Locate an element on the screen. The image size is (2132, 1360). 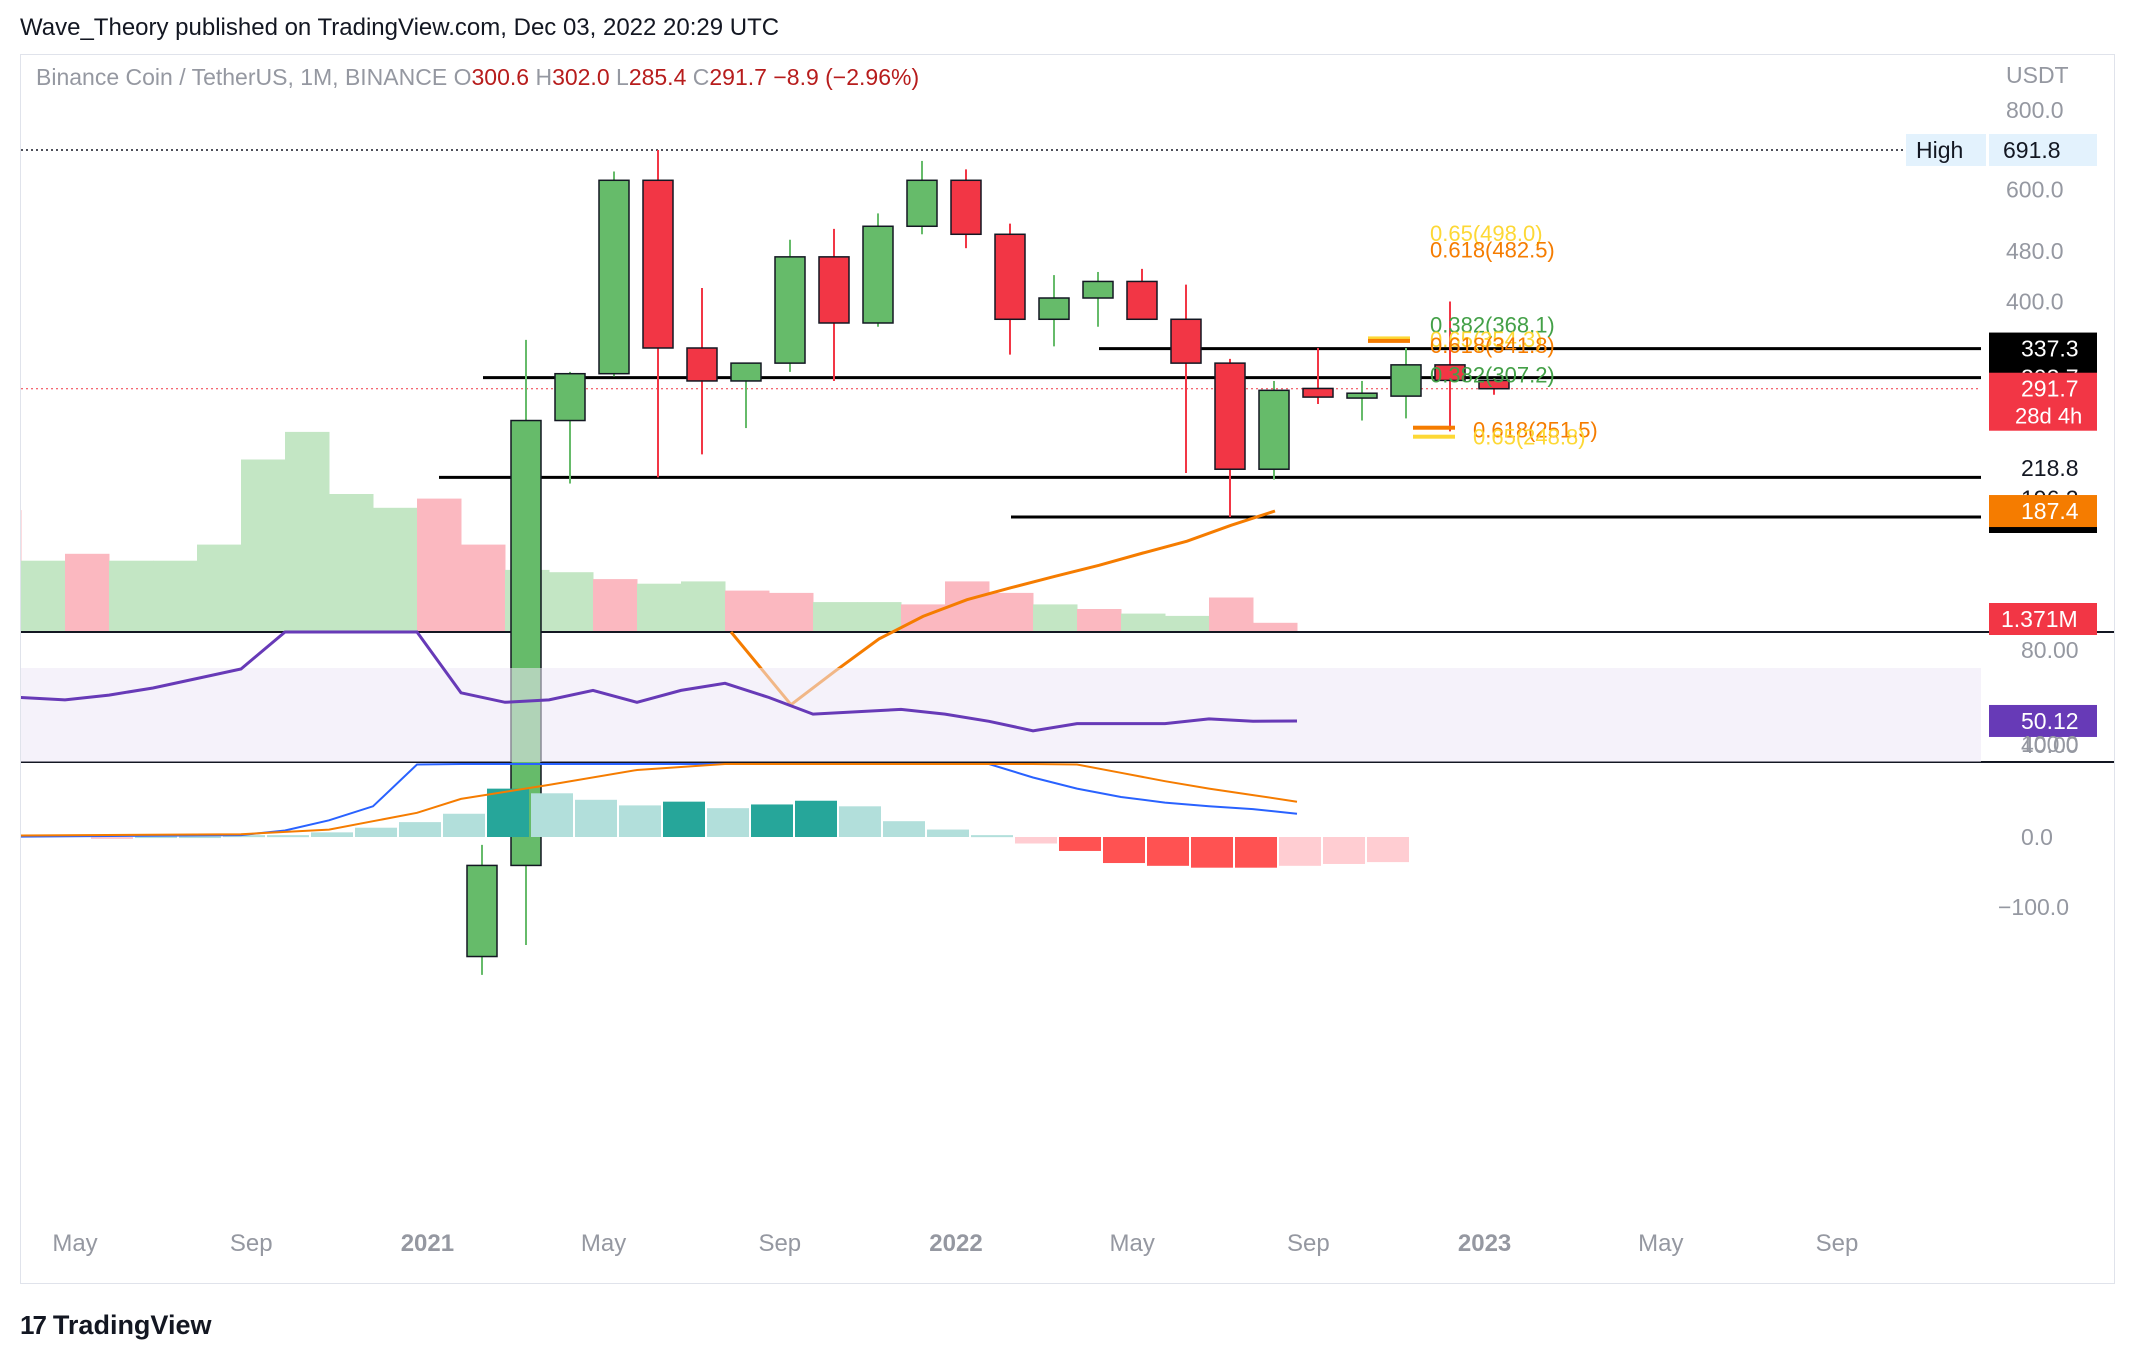
price-axis-currency: USDT is located at coordinates (2037, 75).